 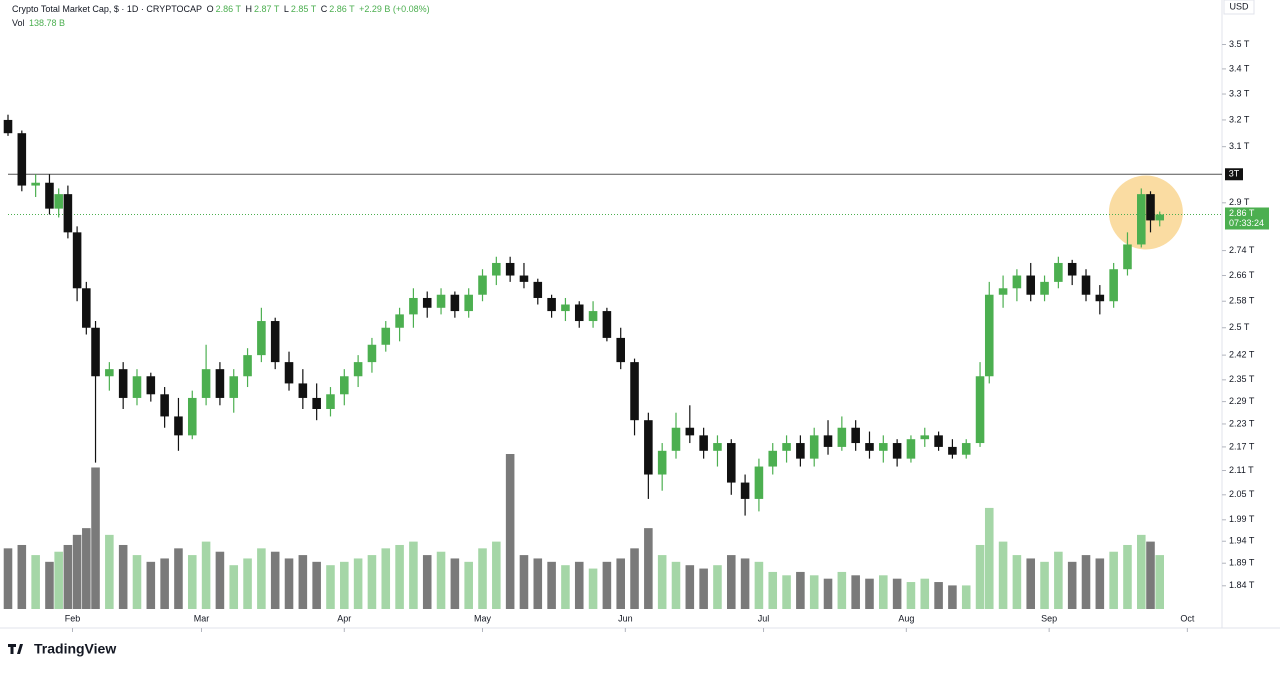 What do you see at coordinates (1241, 470) in the screenshot?
I see `y-tick-label: 2.11 T` at bounding box center [1241, 470].